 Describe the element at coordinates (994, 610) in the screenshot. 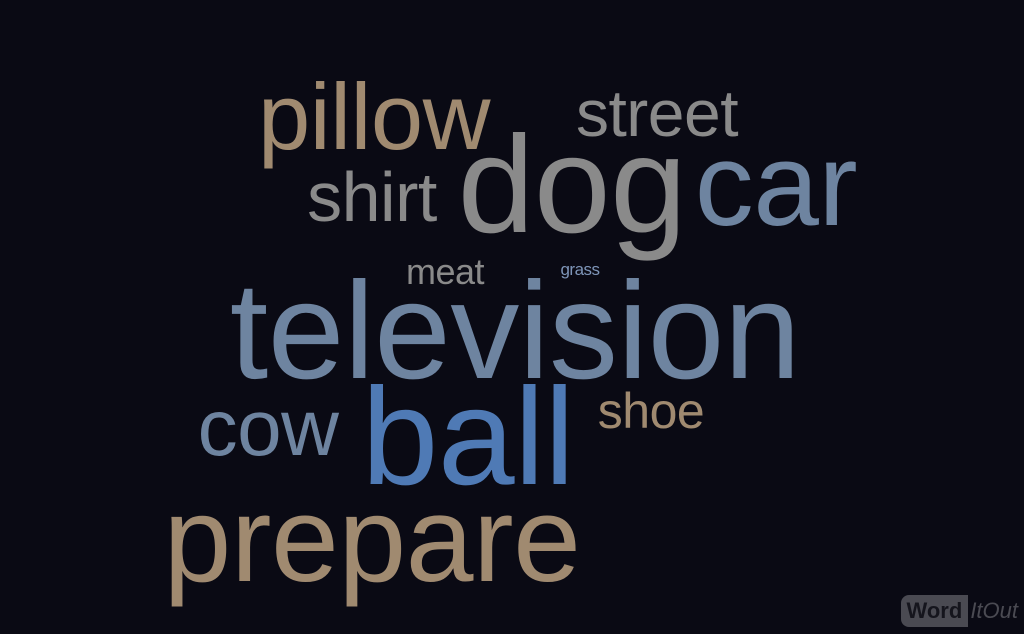

I see `logo-itout: ItOut` at that location.